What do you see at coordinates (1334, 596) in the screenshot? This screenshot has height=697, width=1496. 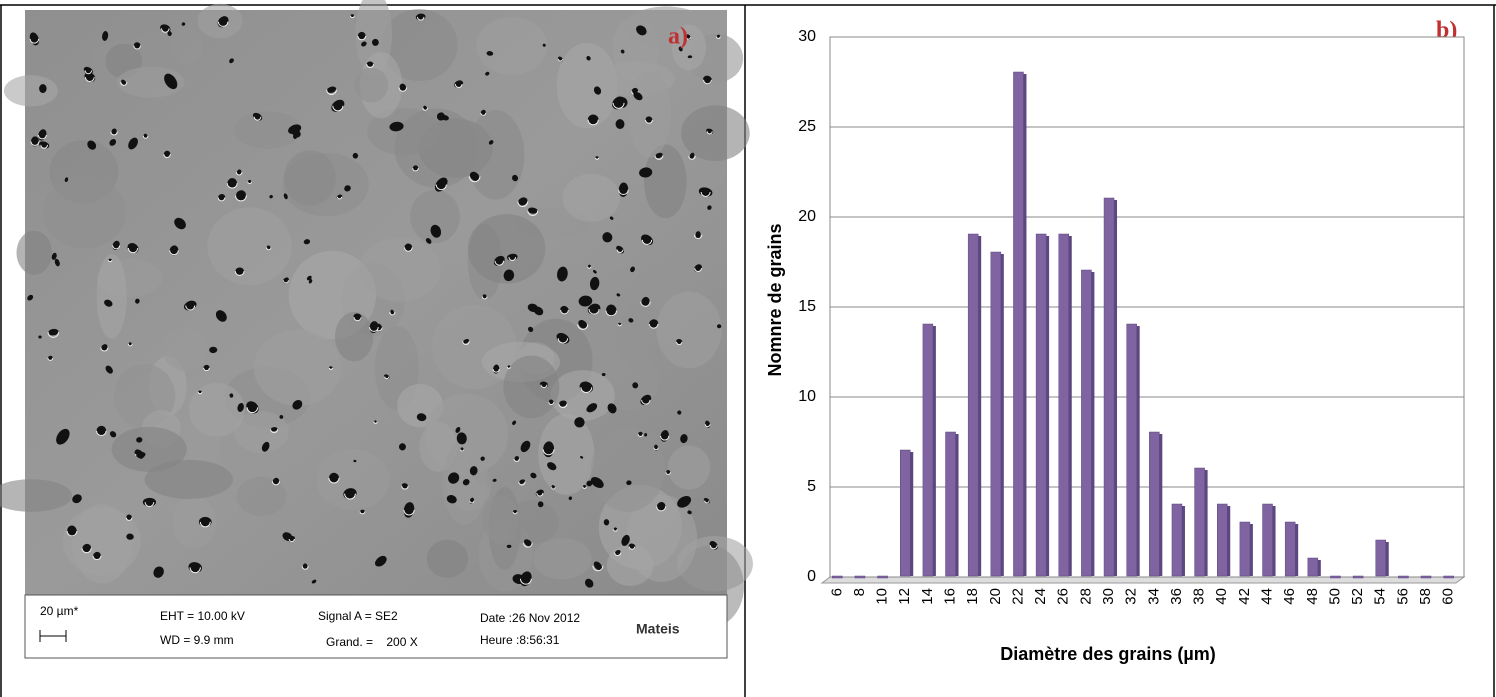 I see `x-tick-label: 50` at bounding box center [1334, 596].